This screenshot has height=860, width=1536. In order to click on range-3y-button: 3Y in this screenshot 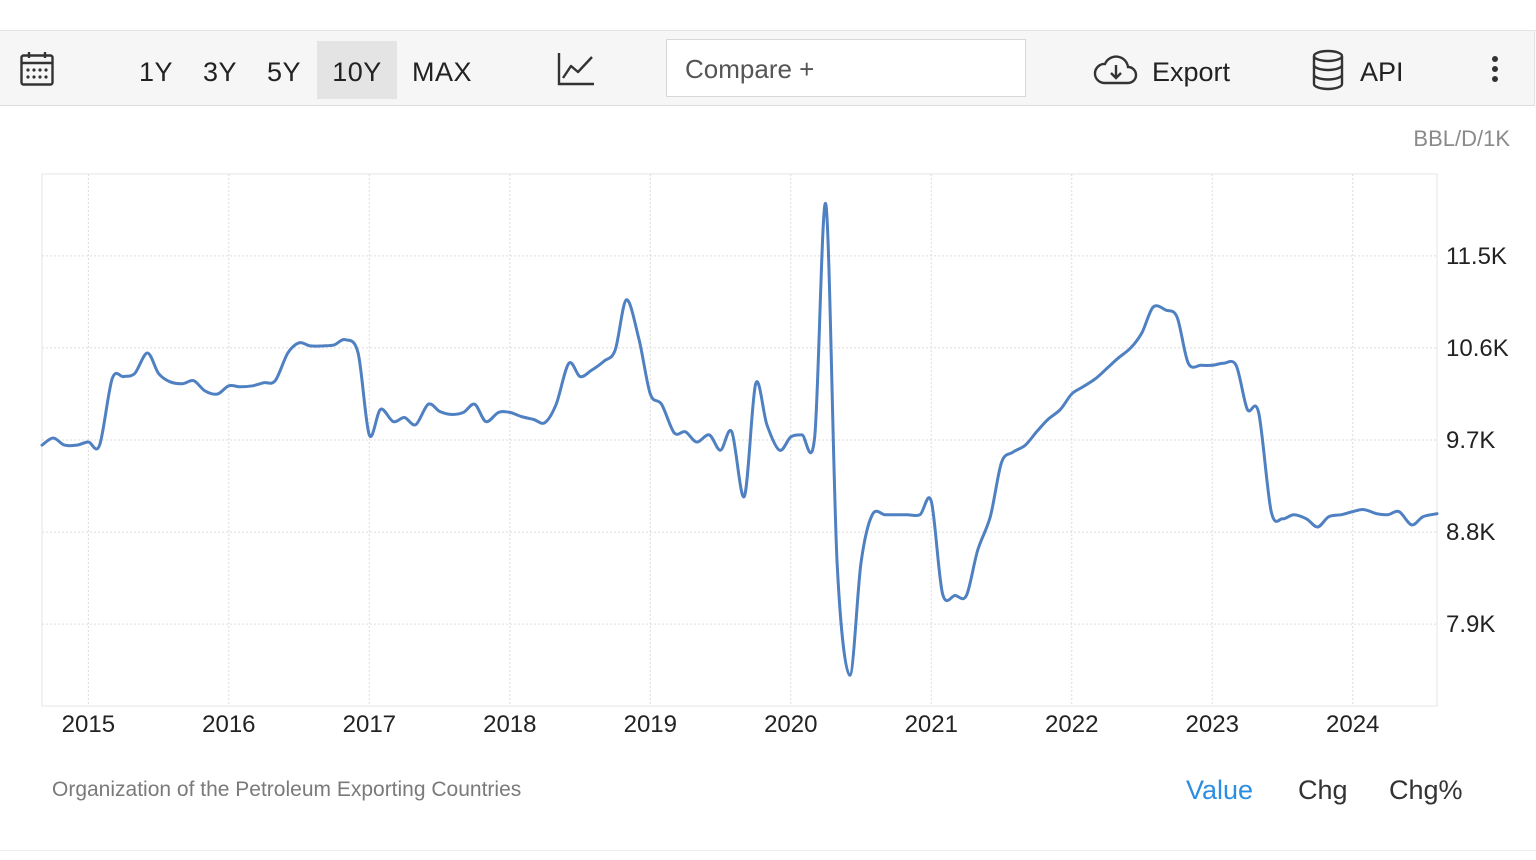, I will do `click(220, 72)`.